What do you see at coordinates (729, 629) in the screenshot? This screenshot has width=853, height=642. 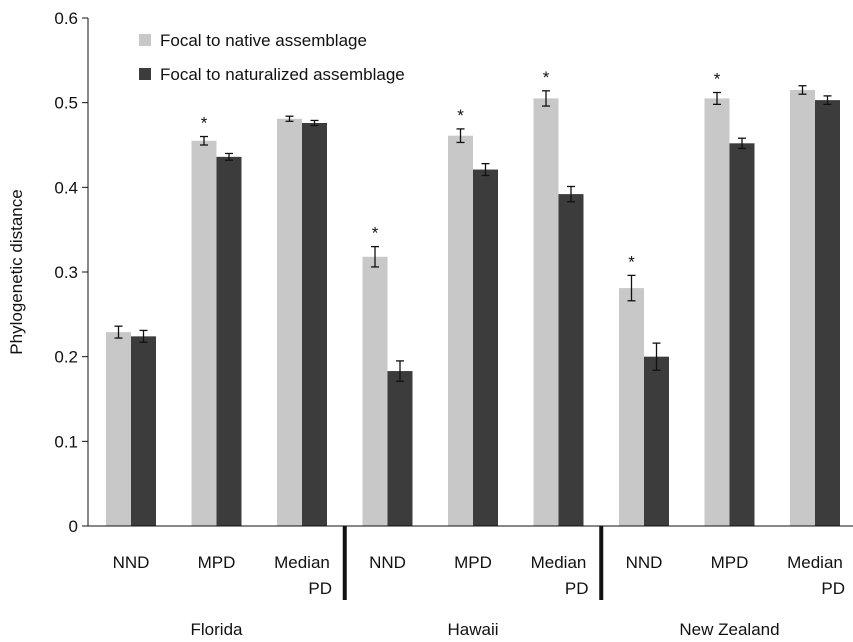 I see `group-label: New Zealand` at bounding box center [729, 629].